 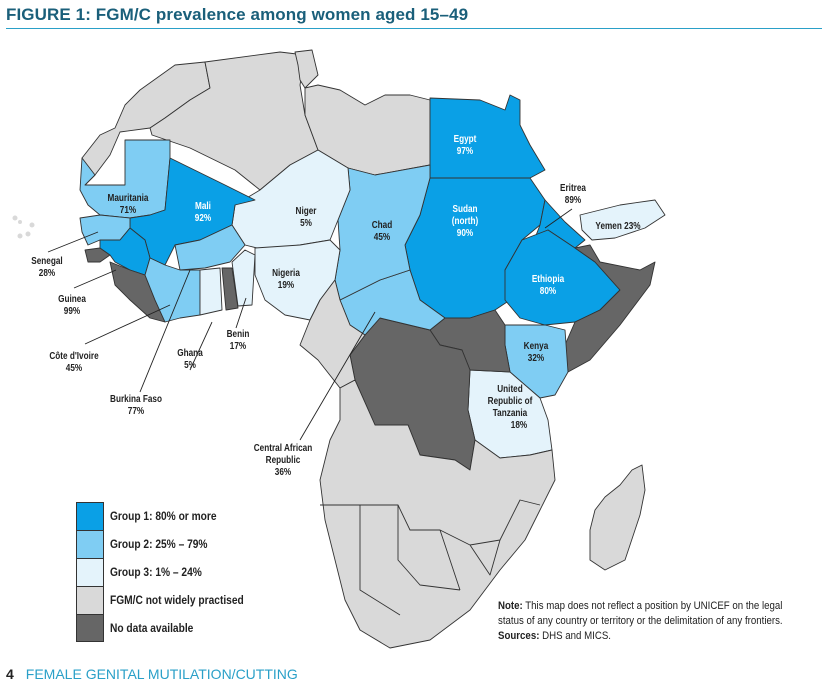 What do you see at coordinates (510, 606) in the screenshot?
I see `note-label: Note:` at bounding box center [510, 606].